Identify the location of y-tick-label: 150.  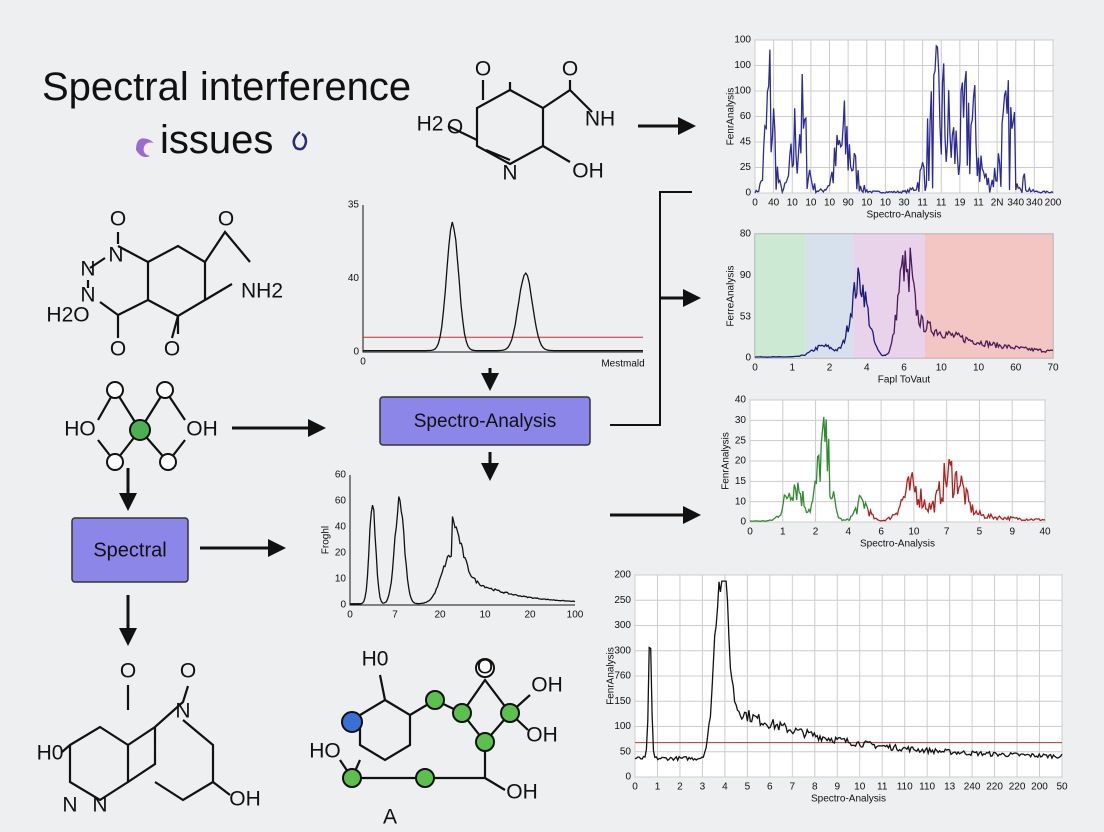
(622, 701).